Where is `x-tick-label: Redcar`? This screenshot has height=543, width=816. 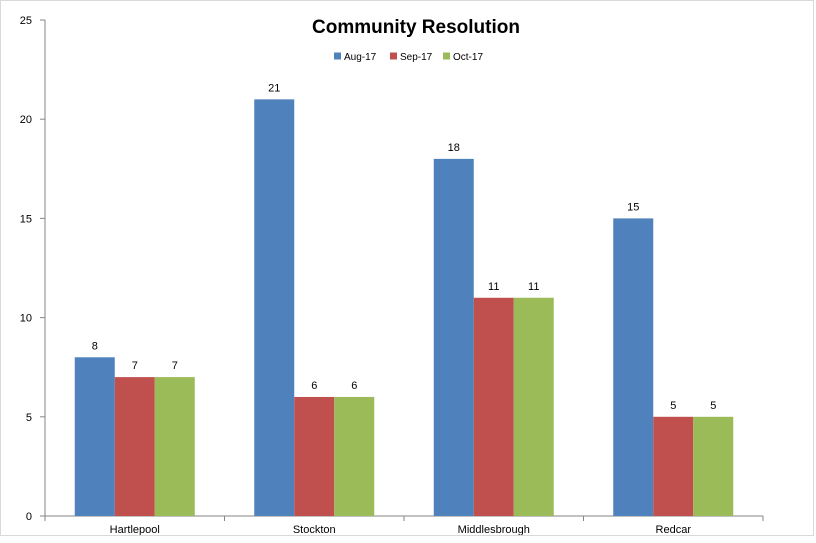 x-tick-label: Redcar is located at coordinates (674, 530).